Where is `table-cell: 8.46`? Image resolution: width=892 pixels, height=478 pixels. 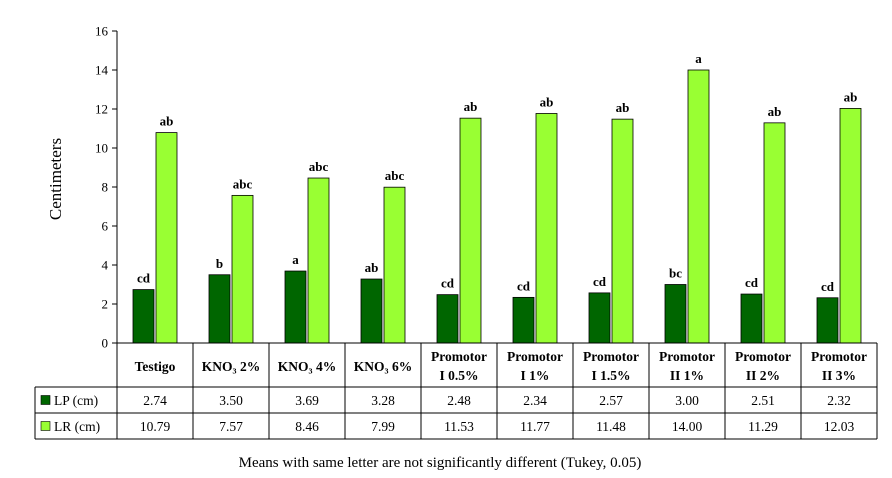 table-cell: 8.46 is located at coordinates (307, 426).